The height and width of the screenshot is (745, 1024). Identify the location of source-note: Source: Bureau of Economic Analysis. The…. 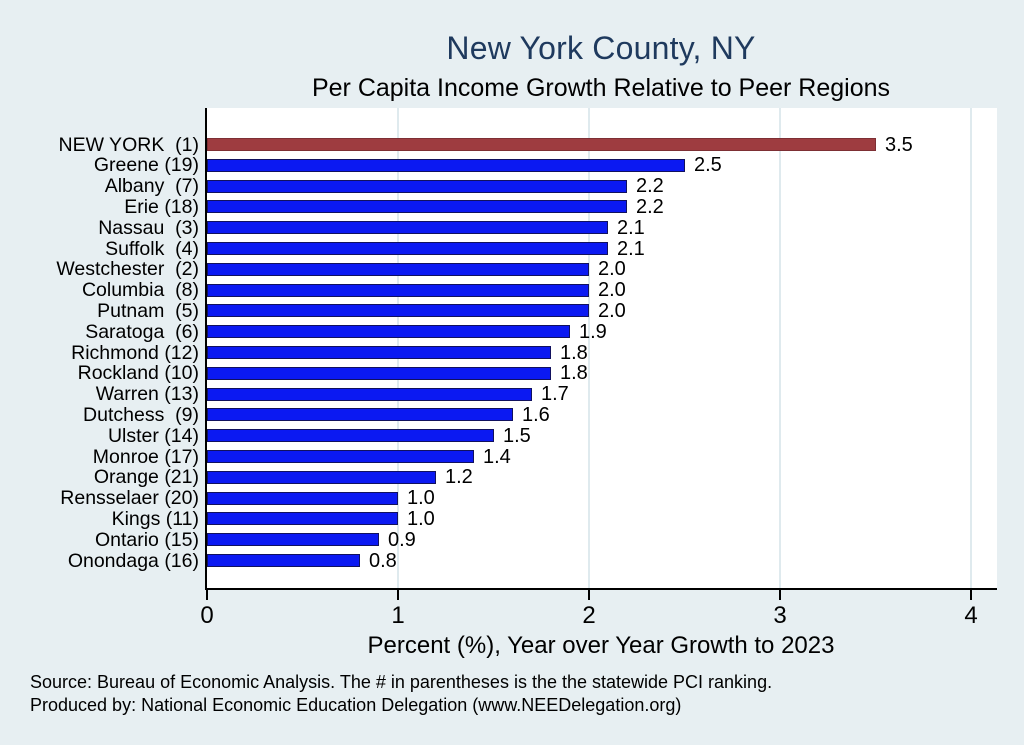
(401, 682).